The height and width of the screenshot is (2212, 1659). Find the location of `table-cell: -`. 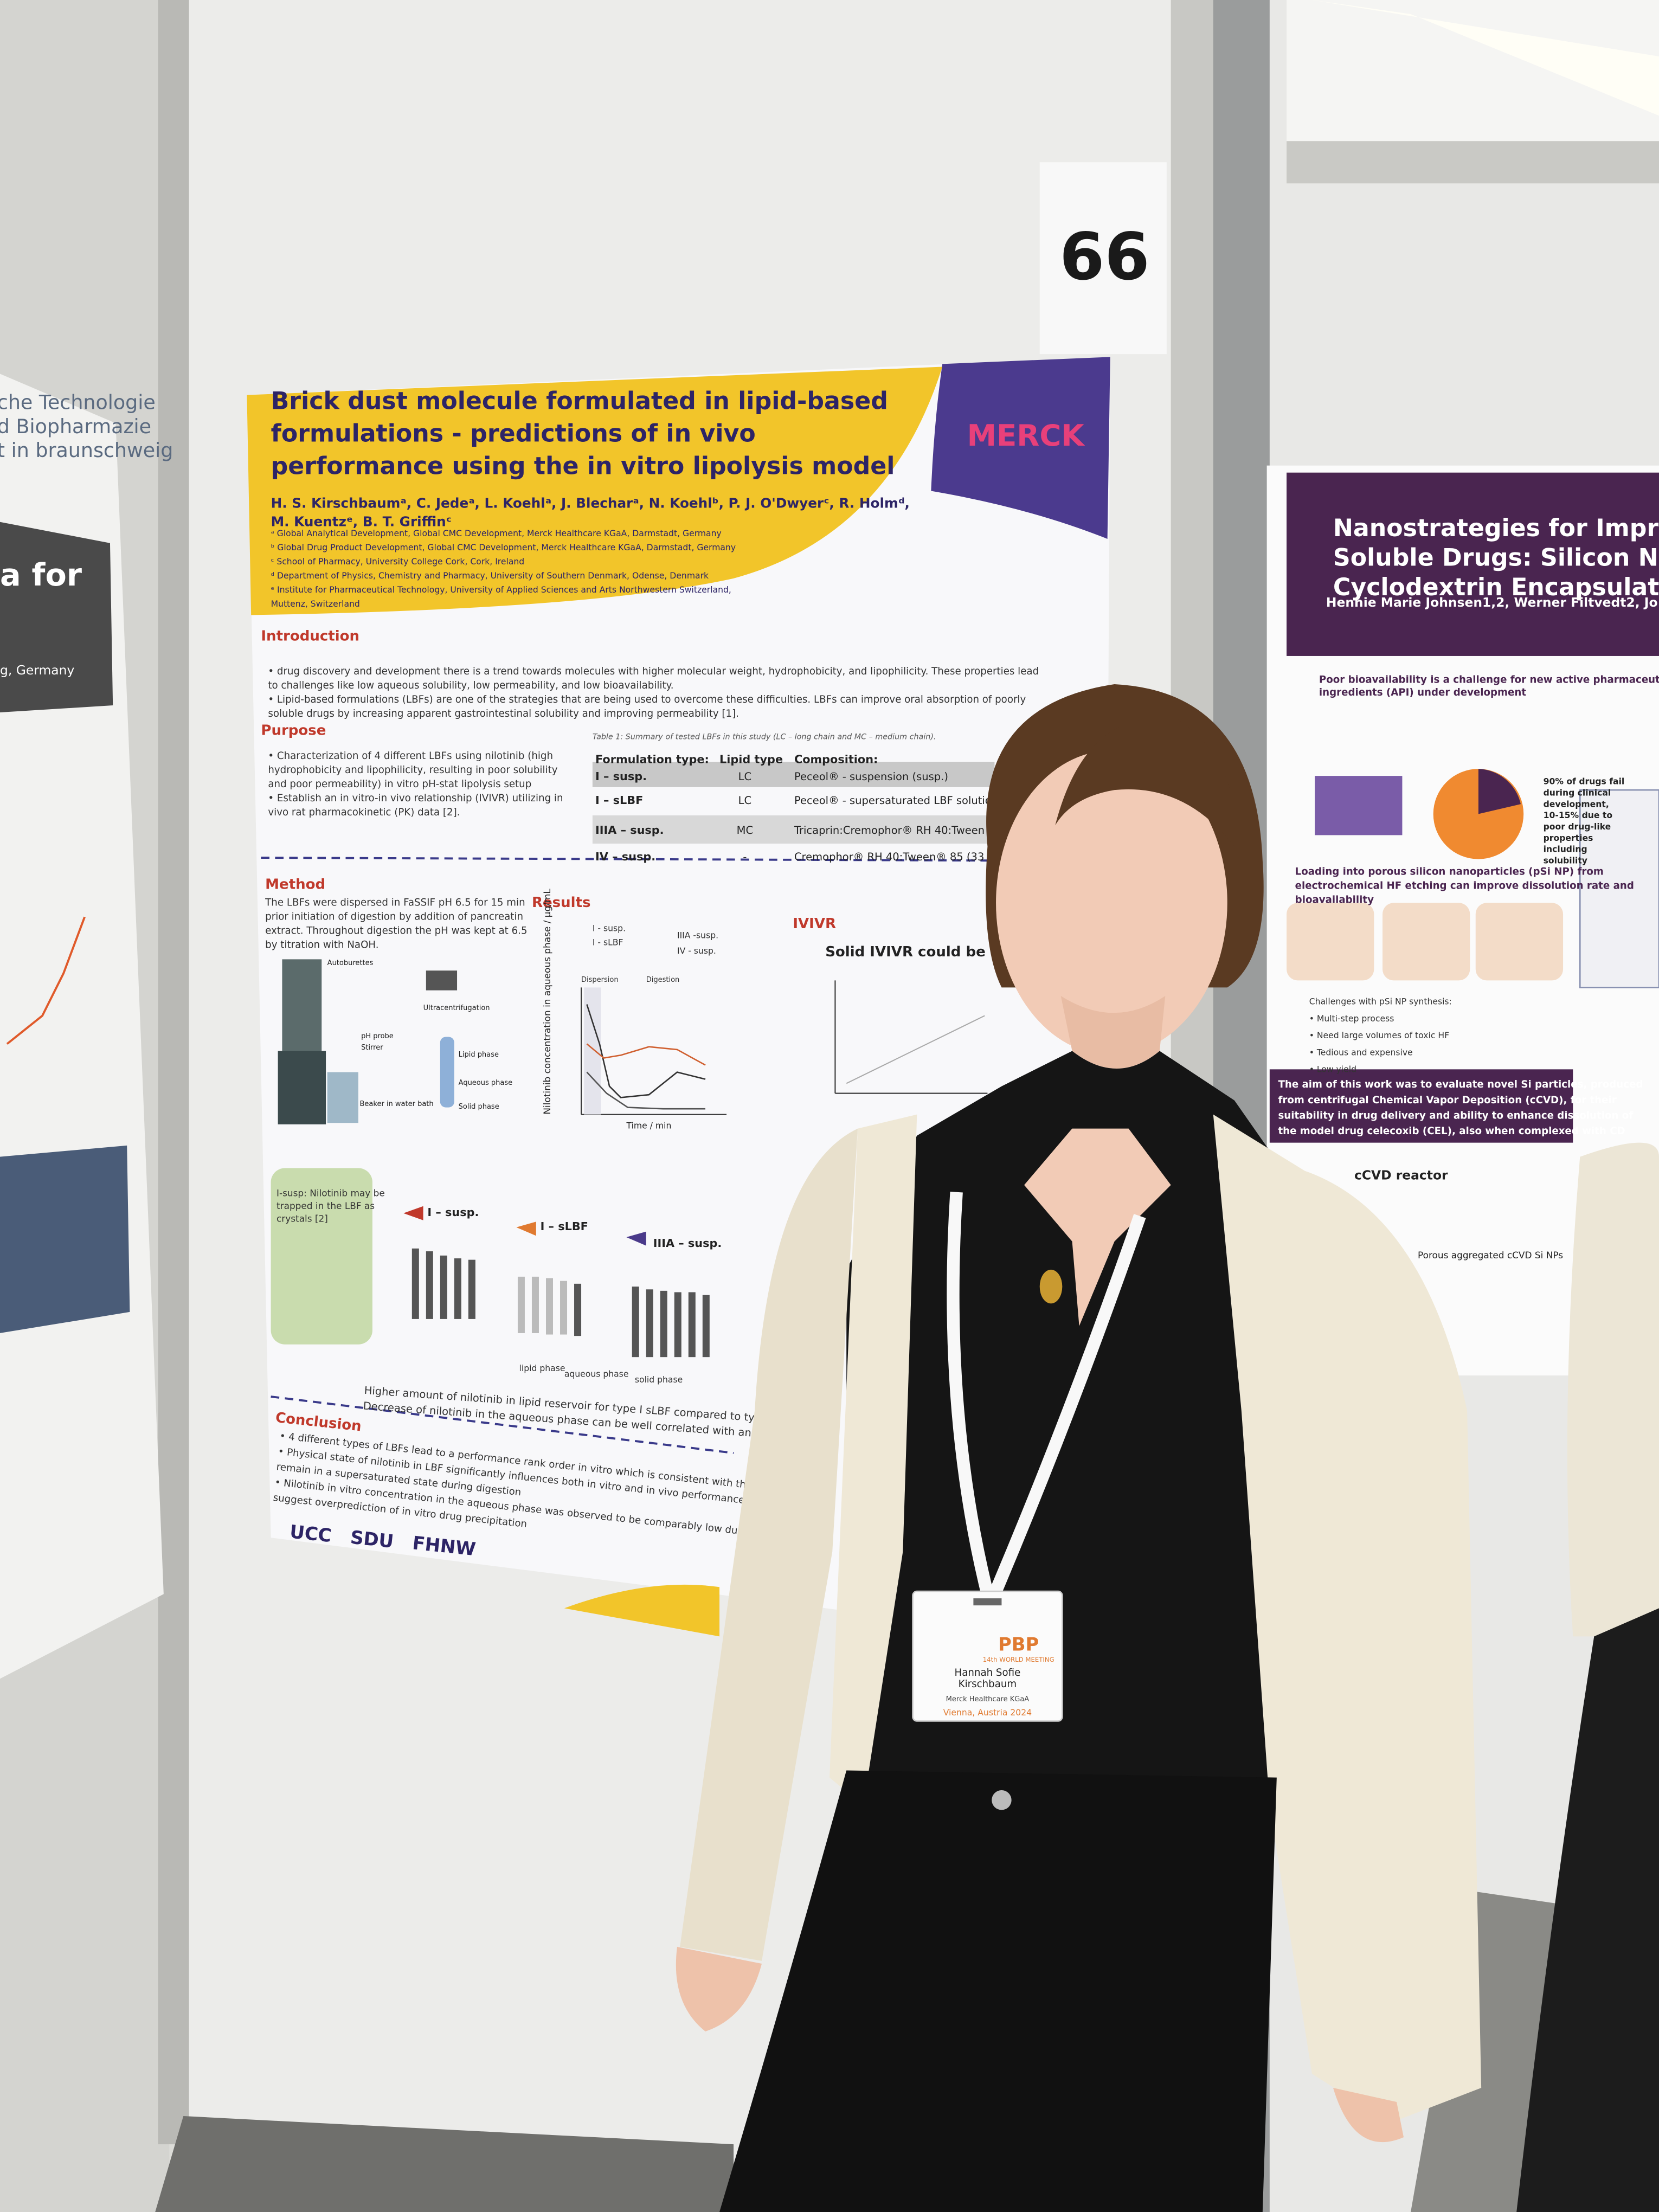

table-cell: - is located at coordinates (745, 857).